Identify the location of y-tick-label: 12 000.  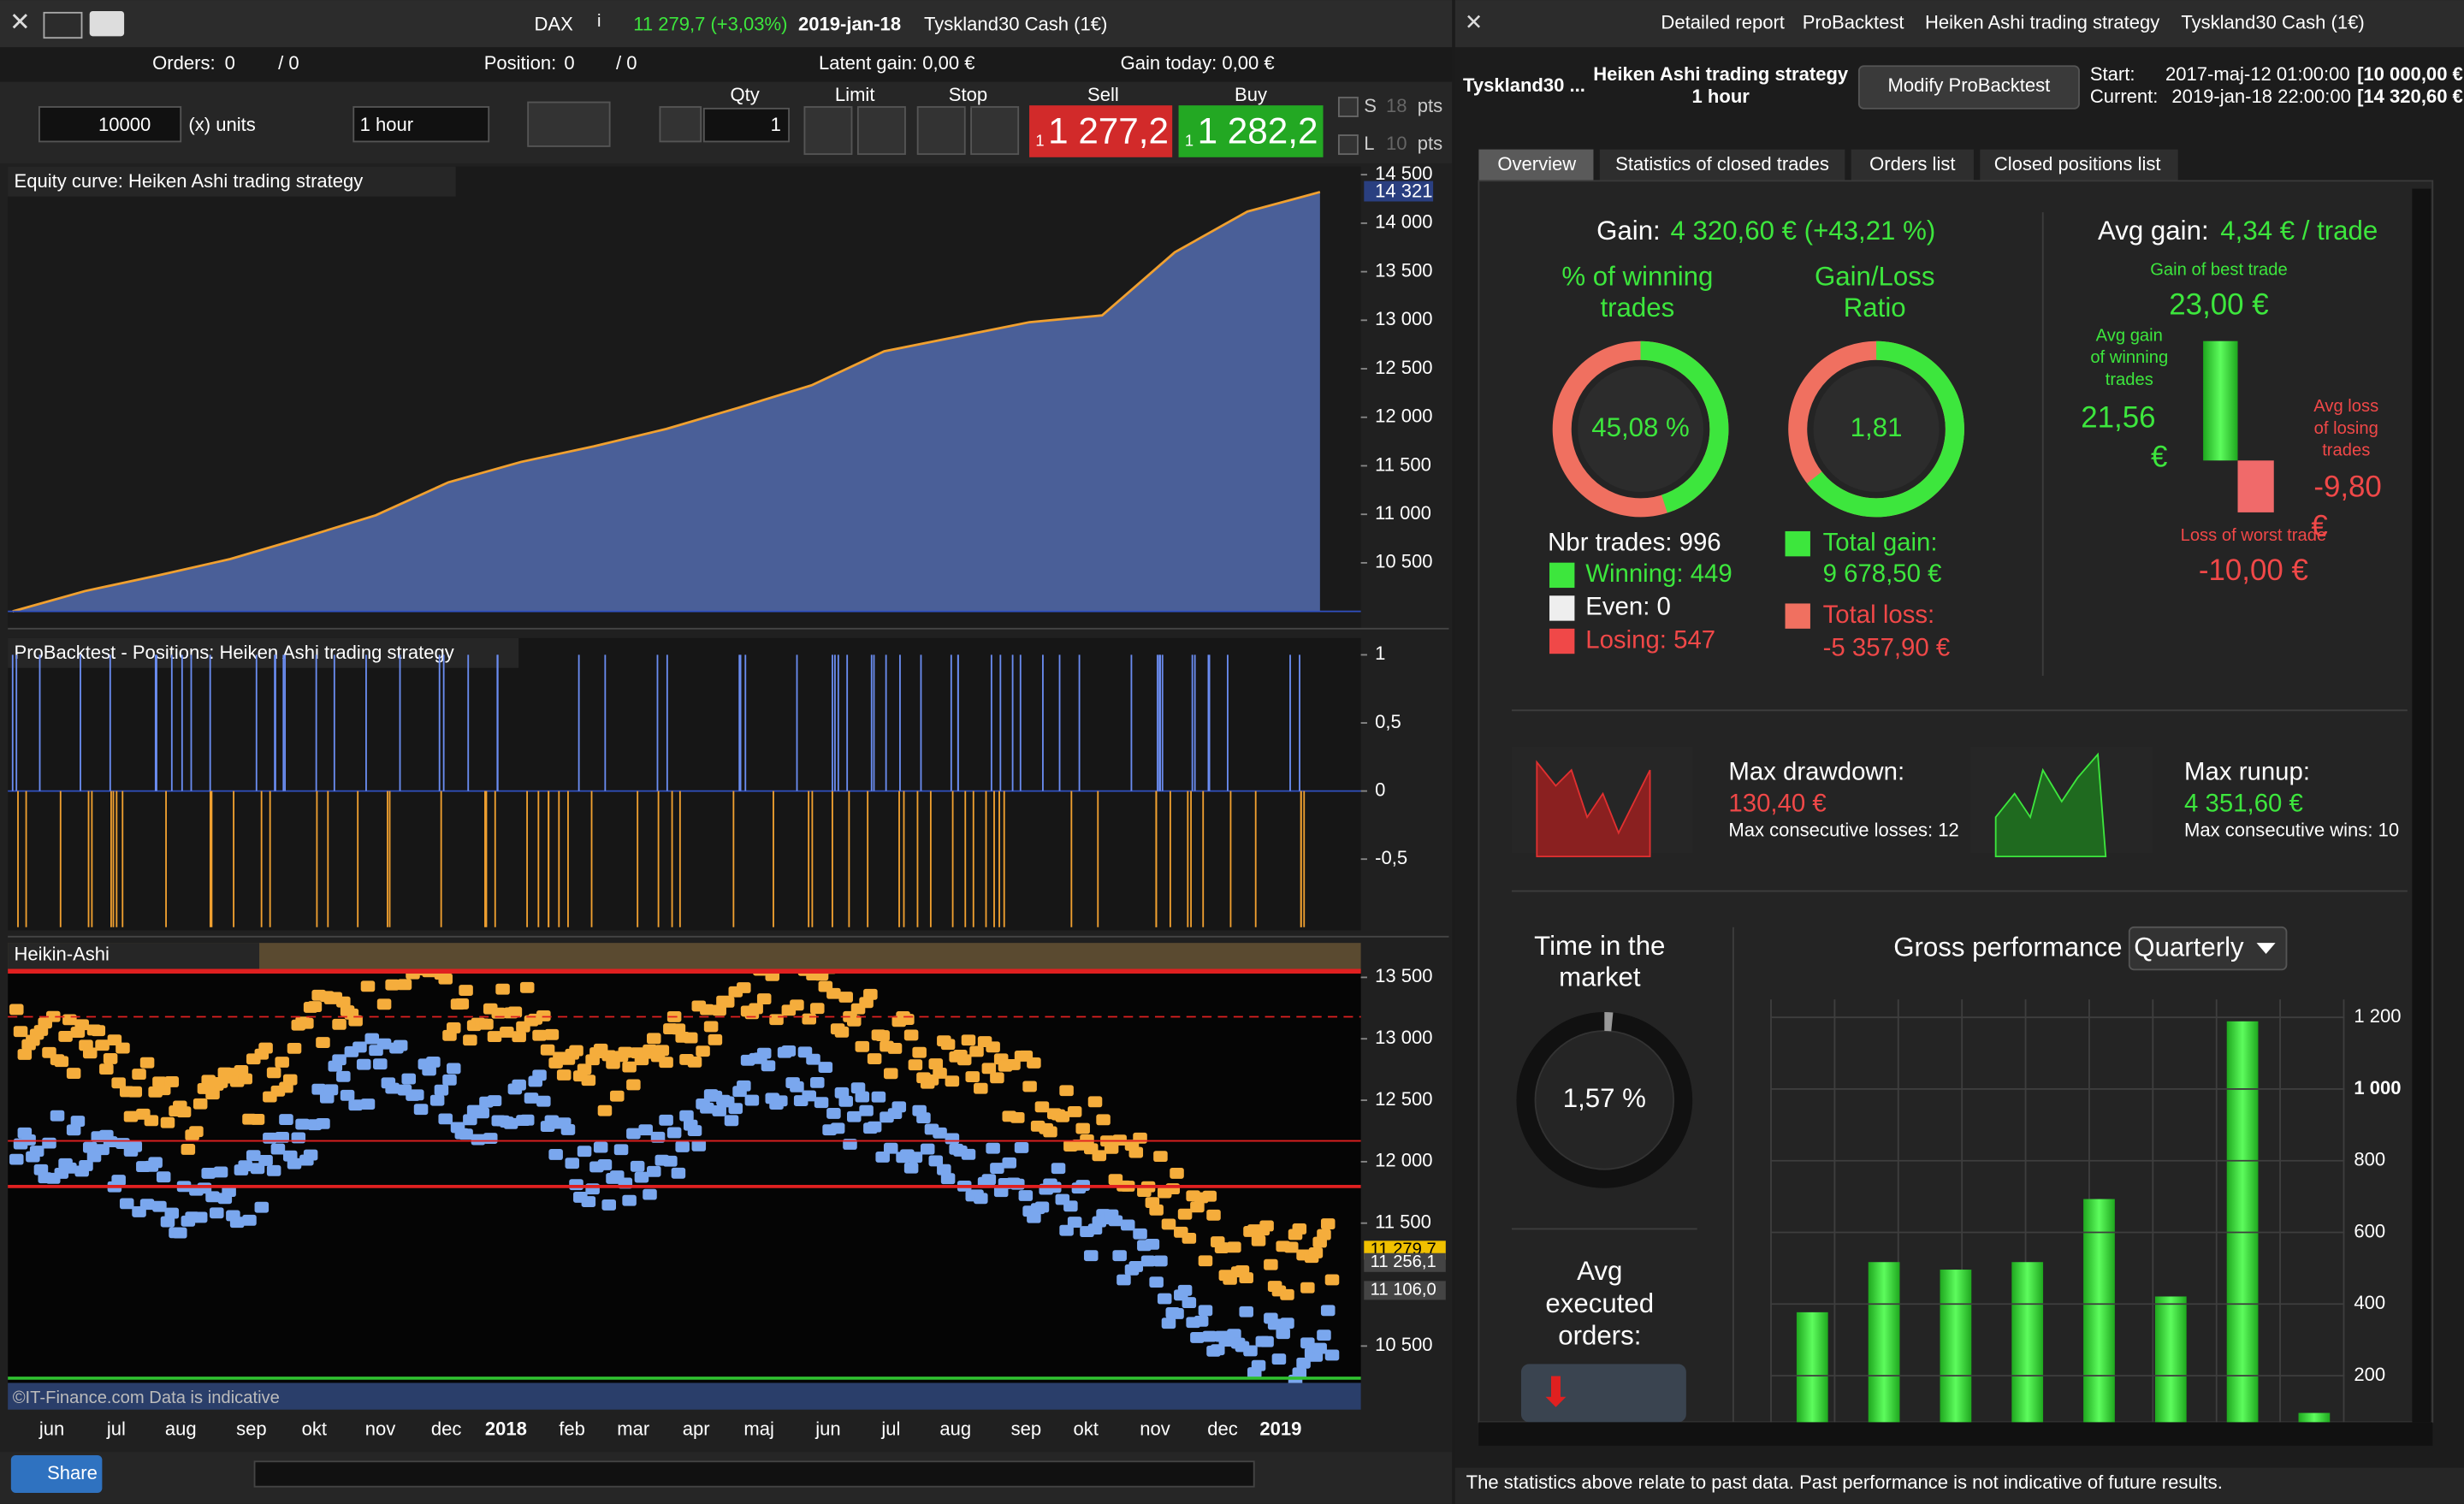
(1403, 417).